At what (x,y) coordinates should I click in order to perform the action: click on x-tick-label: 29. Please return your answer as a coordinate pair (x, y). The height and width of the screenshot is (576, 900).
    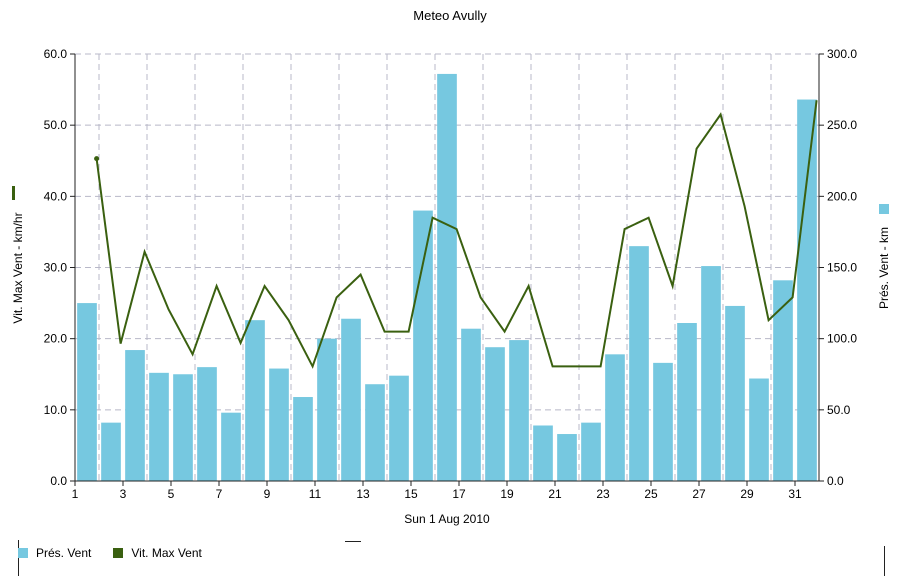
    Looking at the image, I should click on (747, 494).